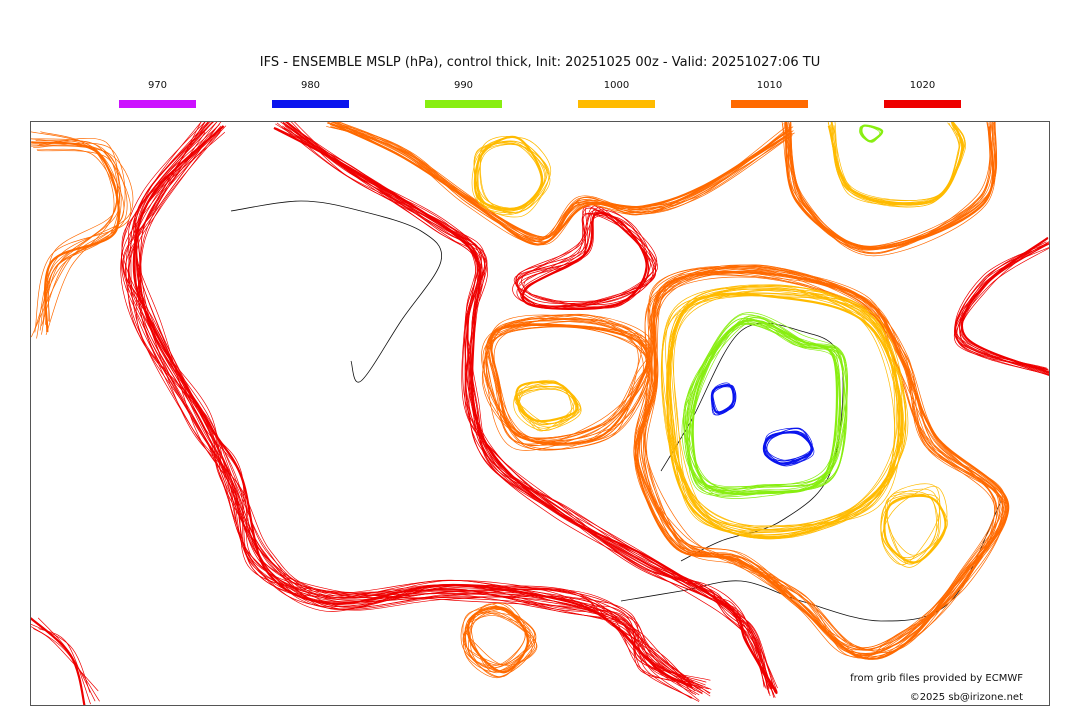 This screenshot has width=1080, height=718. I want to click on legend-label: 970, so click(157, 85).